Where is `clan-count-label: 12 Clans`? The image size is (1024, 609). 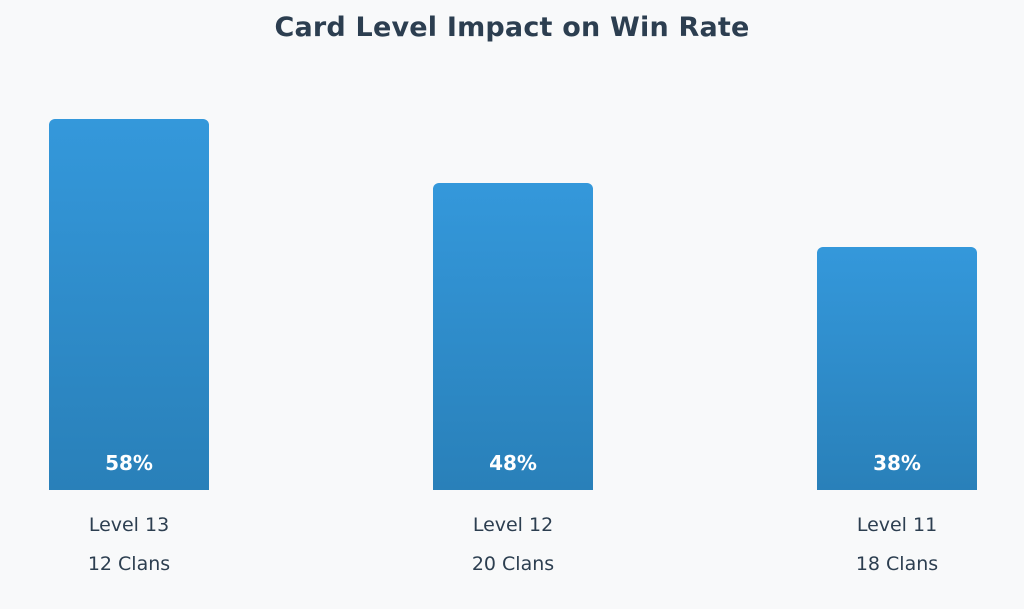
clan-count-label: 12 Clans is located at coordinates (129, 564).